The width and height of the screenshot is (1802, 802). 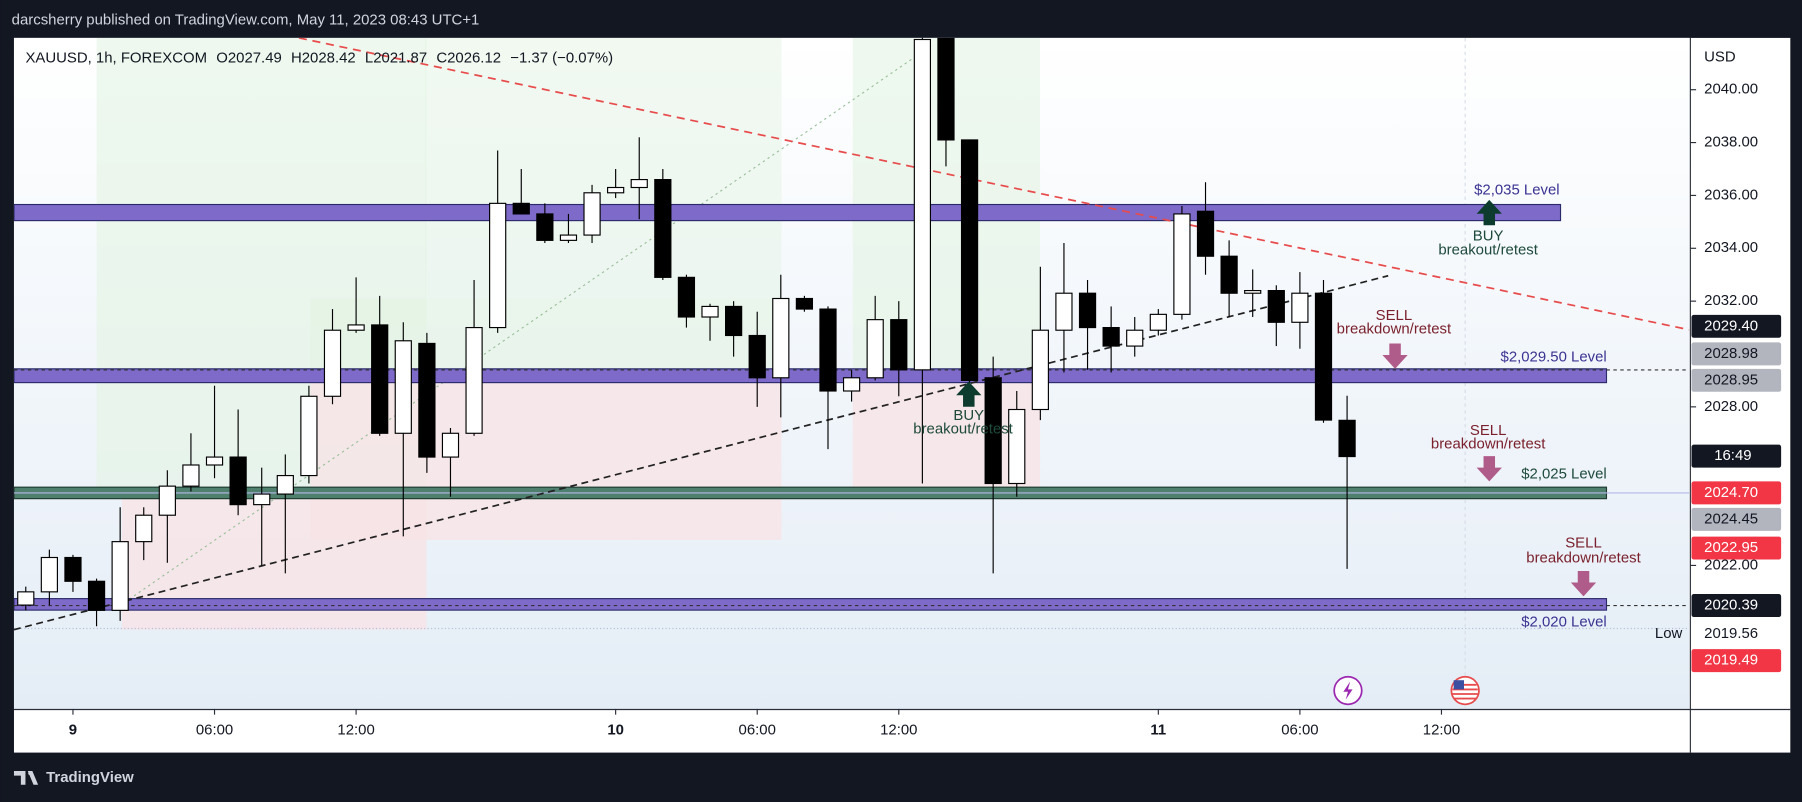 I want to click on y-axis-title: USD, so click(x=1720, y=56).